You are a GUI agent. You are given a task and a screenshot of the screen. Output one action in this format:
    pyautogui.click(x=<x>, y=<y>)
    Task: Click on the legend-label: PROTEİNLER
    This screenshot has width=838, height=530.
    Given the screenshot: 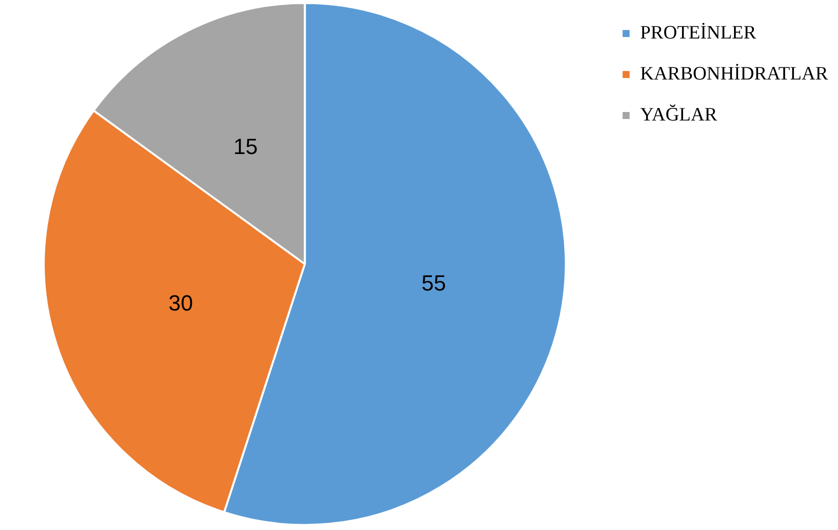 What is the action you would take?
    pyautogui.click(x=698, y=33)
    